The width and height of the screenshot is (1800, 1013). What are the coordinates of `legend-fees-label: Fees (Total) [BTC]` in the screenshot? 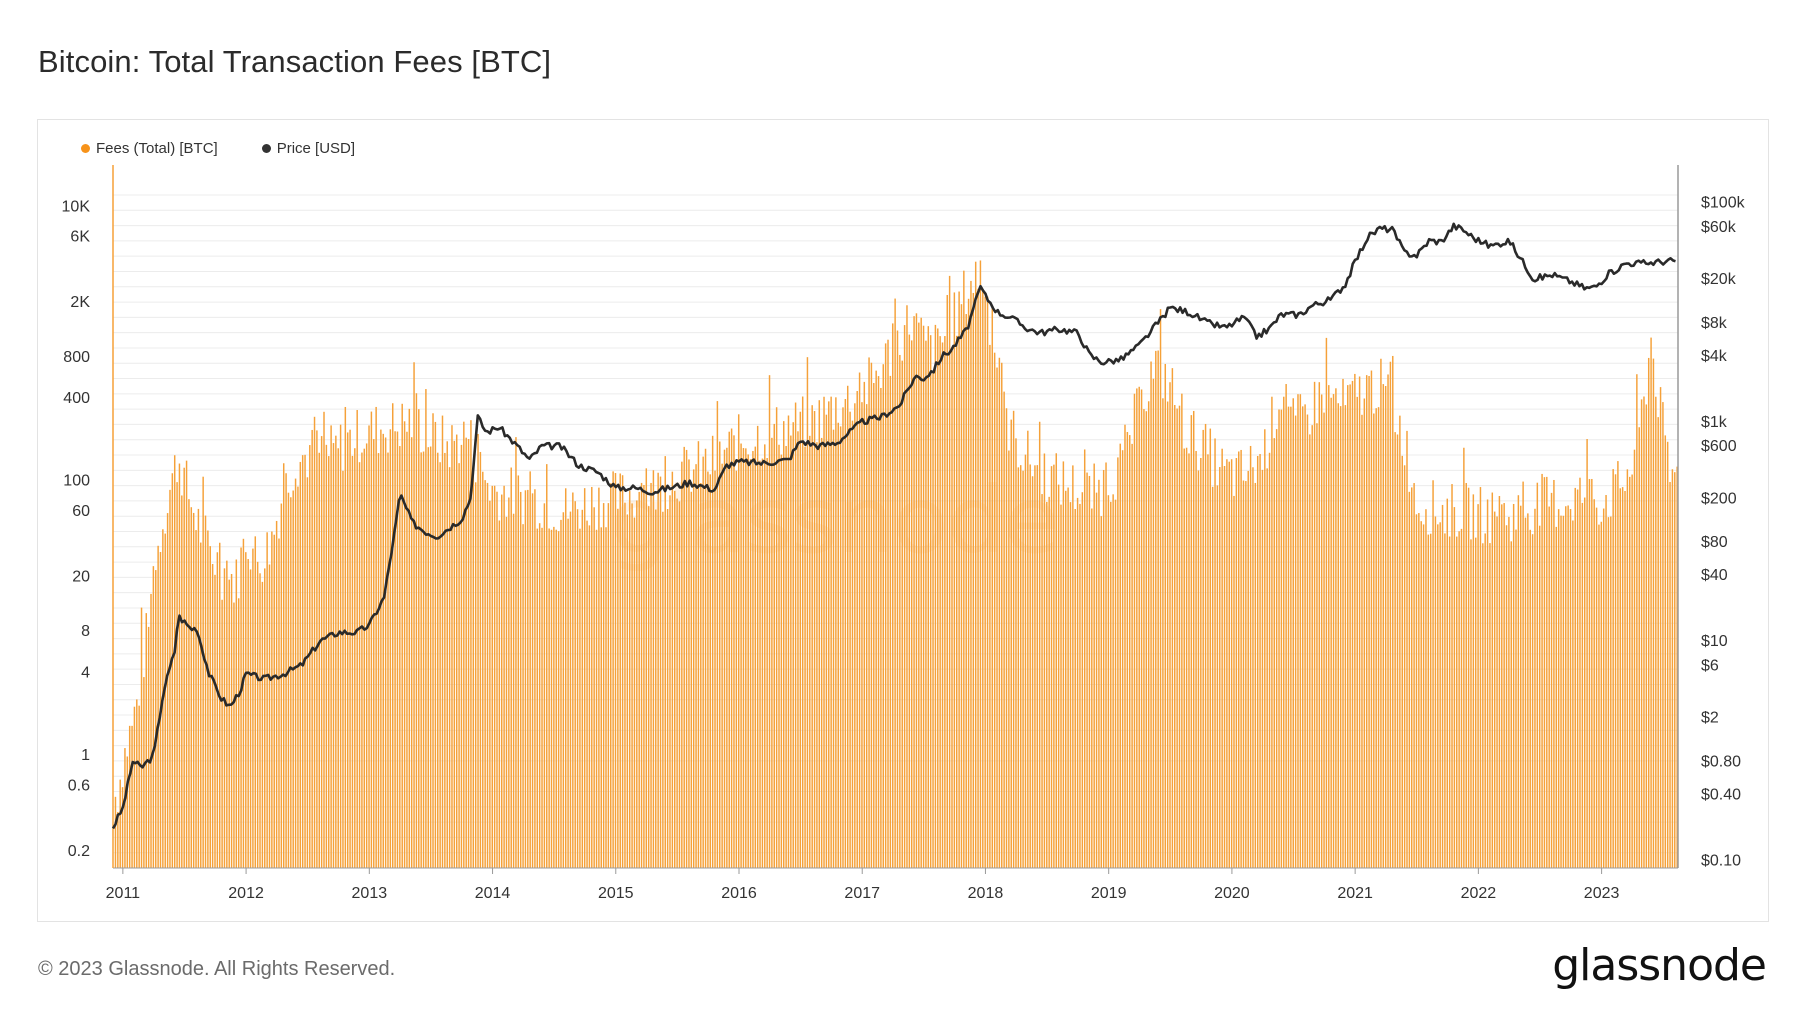 It's located at (157, 148).